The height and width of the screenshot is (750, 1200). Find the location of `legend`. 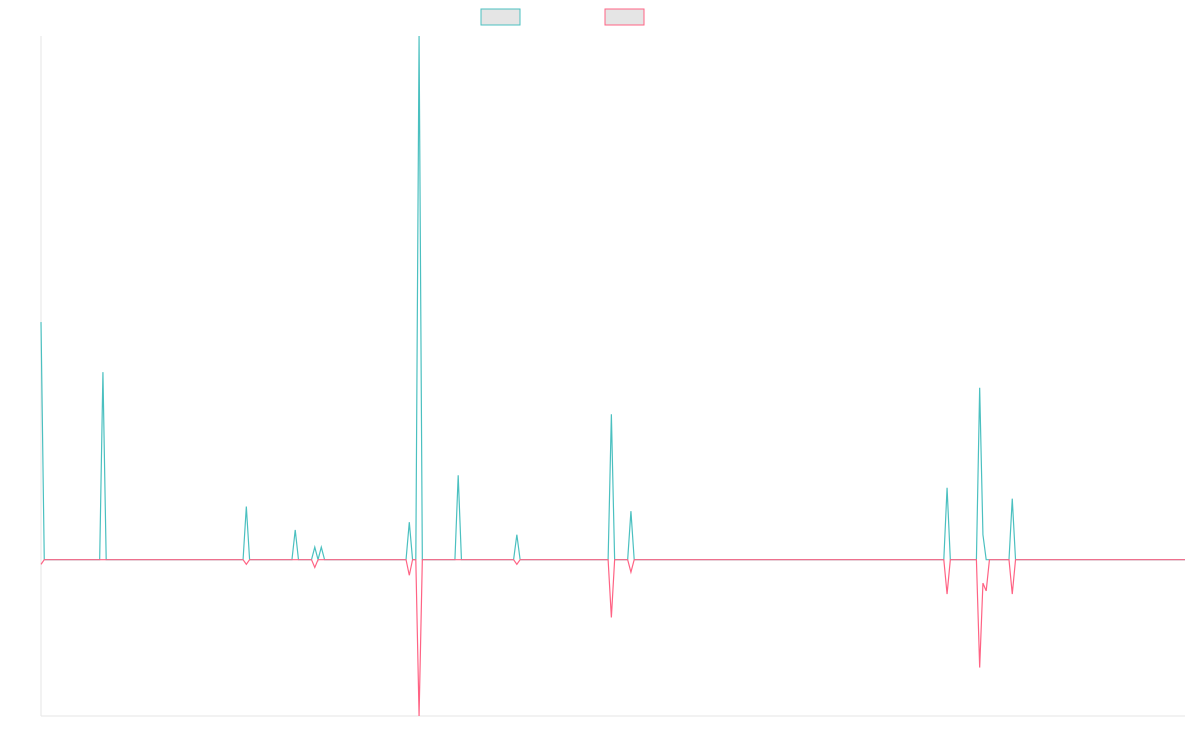

legend is located at coordinates (562, 17).